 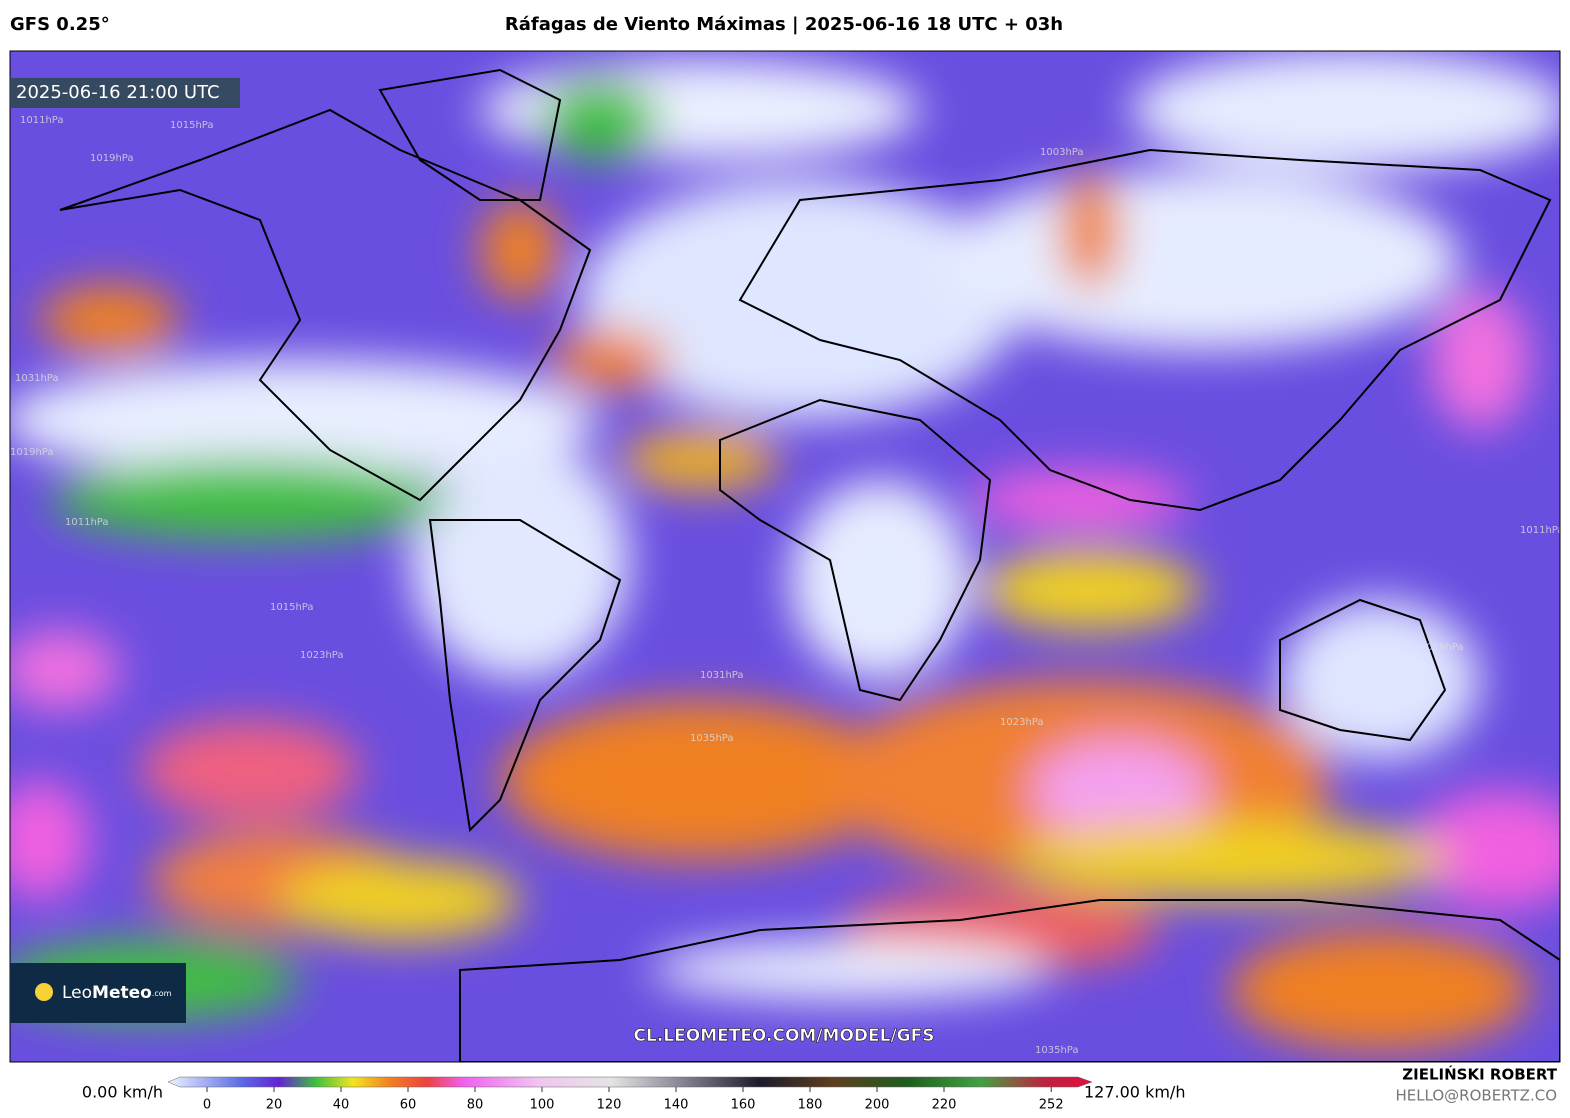 I want to click on colorbar-tick-label: 100, so click(x=542, y=1105).